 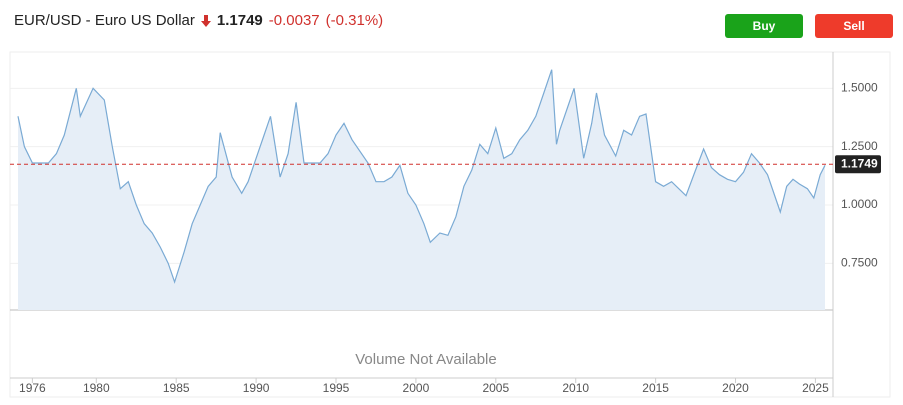 I want to click on price: 1.1749, so click(x=239, y=20).